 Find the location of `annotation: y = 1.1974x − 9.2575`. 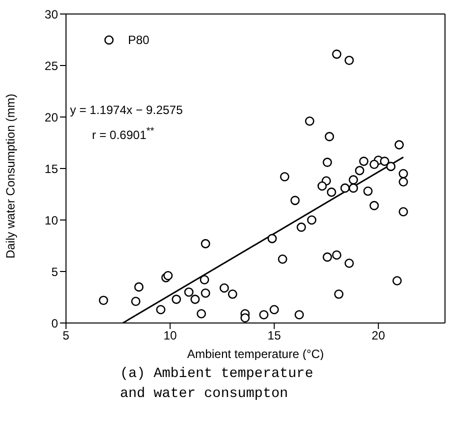

annotation: y = 1.1974x − 9.2575 is located at coordinates (126, 110).